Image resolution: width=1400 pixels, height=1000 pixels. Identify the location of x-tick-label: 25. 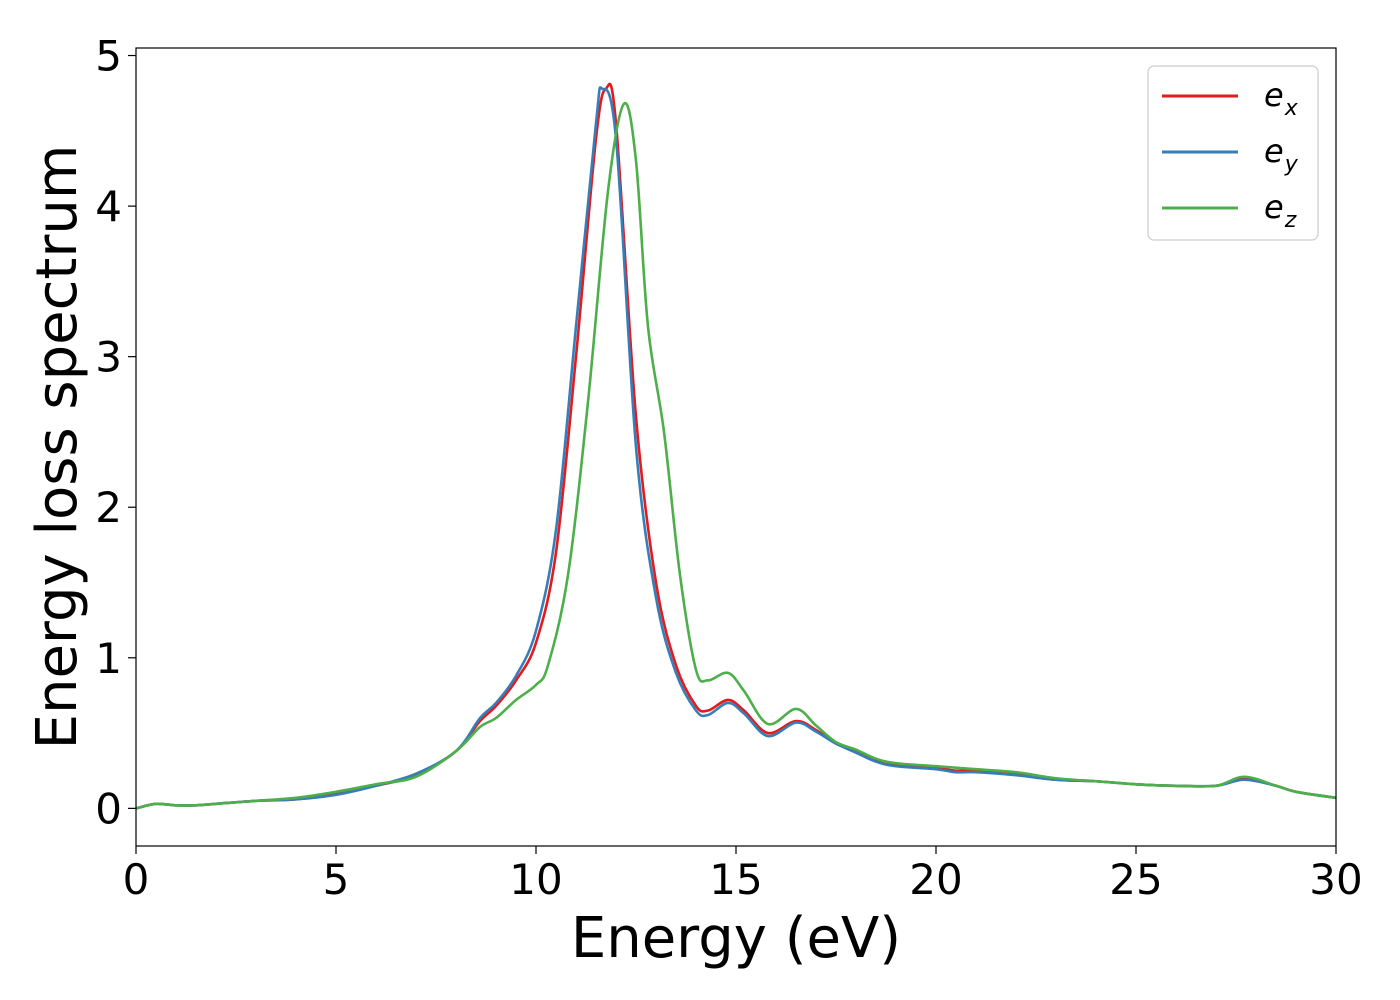
(1135, 879).